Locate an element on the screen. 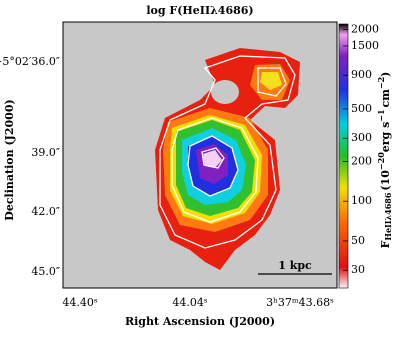 The image size is (399, 340). y-axis-label: Declination (J2000) is located at coordinates (9, 159).